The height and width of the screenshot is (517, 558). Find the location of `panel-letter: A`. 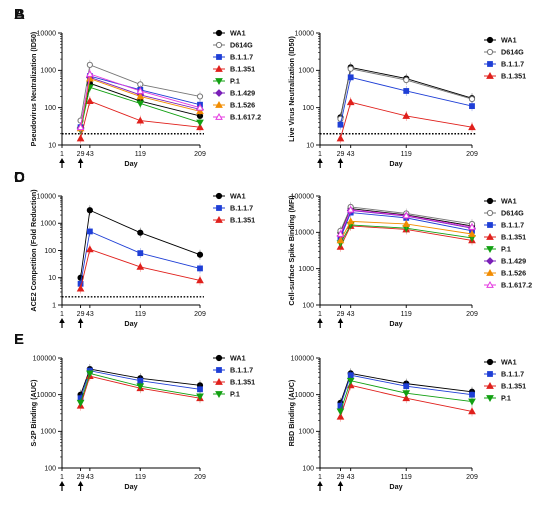

panel-letter: A is located at coordinates (19, 14).